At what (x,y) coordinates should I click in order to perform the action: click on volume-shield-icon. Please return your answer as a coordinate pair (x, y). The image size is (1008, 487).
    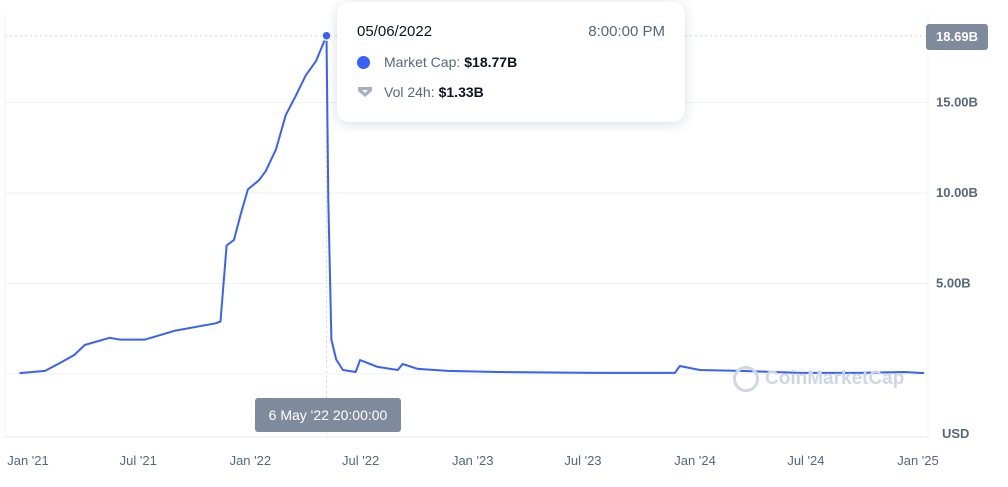
    Looking at the image, I should click on (365, 92).